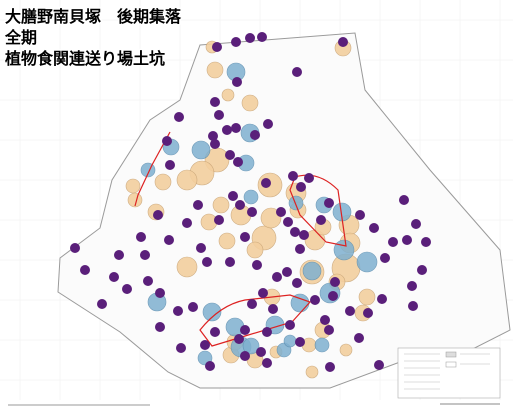 The width and height of the screenshot is (513, 413). What do you see at coordinates (451, 354) in the screenshot?
I see `legend-swatch` at bounding box center [451, 354].